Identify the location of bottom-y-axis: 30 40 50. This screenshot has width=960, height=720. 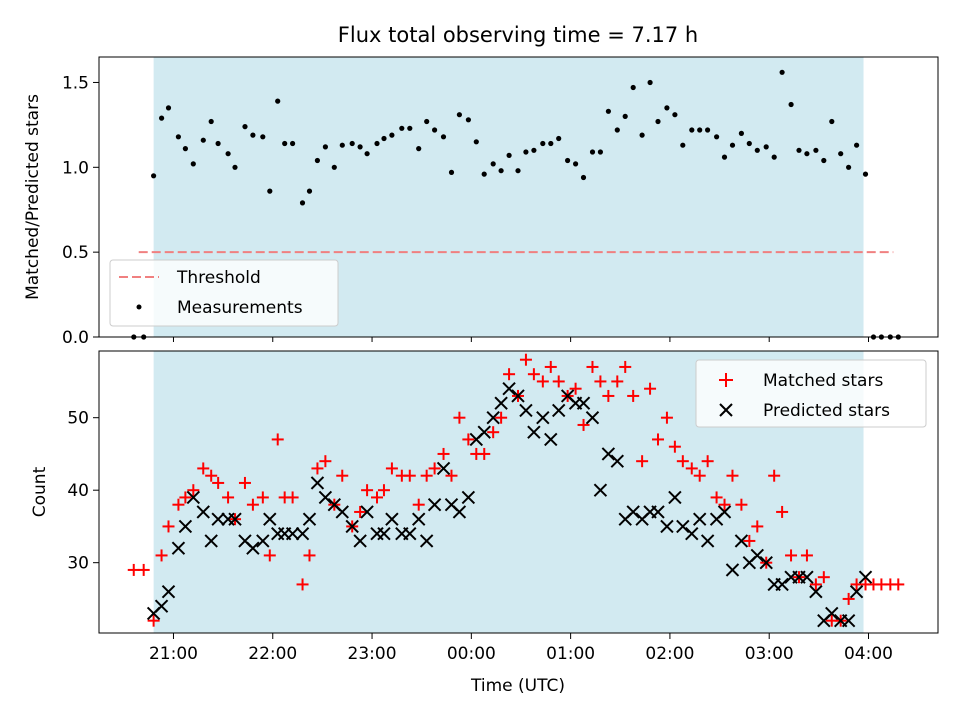
(83, 491).